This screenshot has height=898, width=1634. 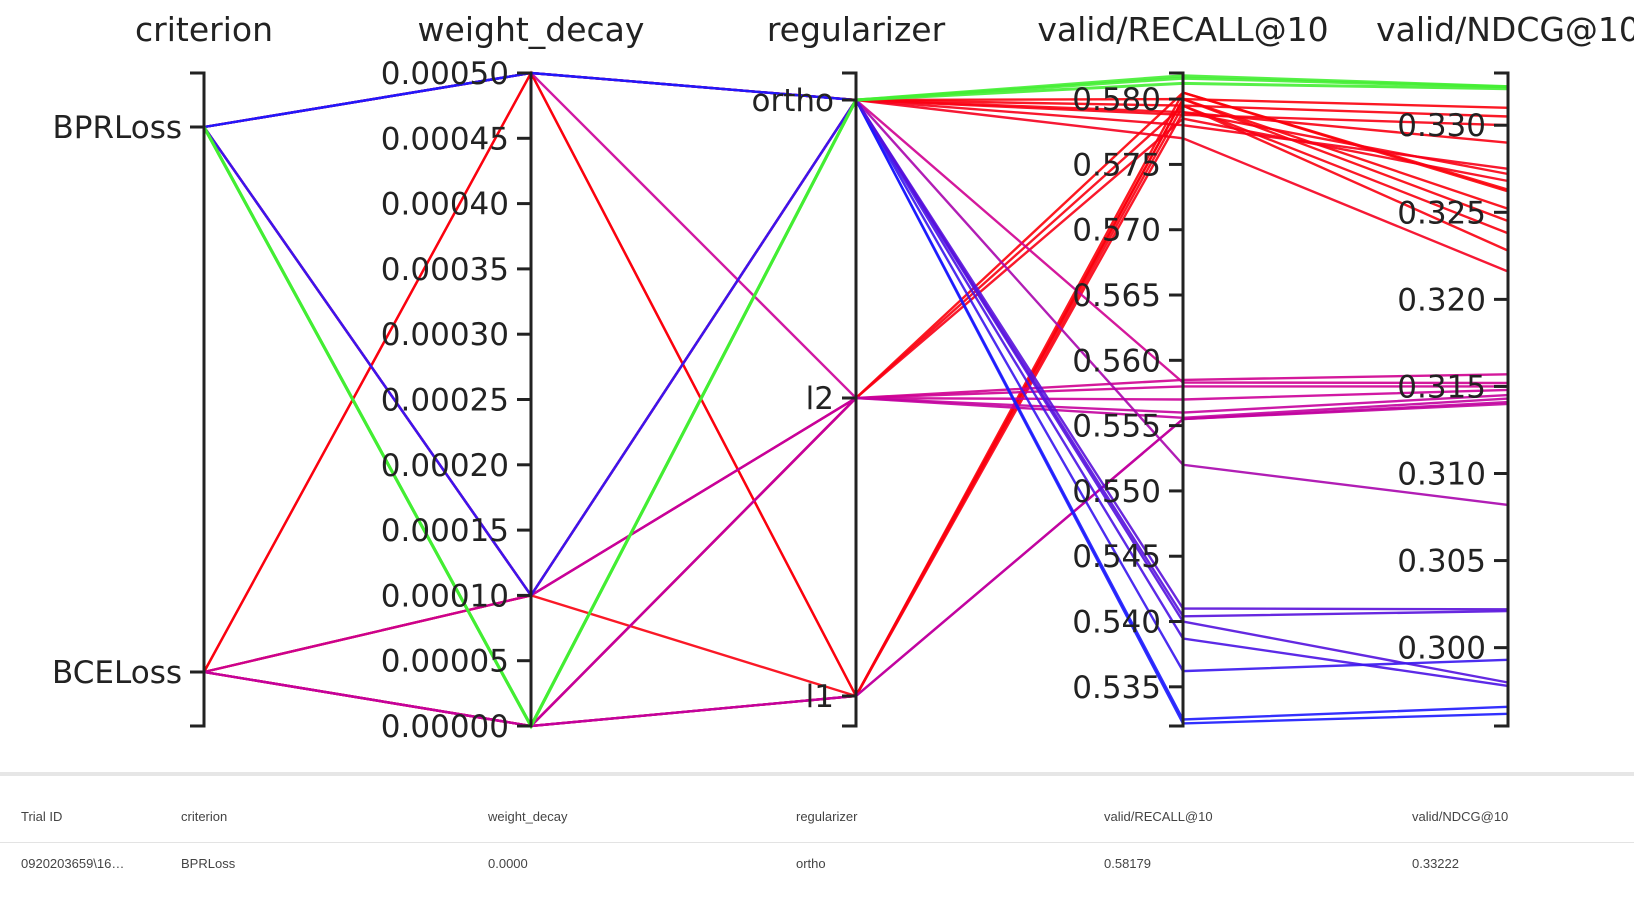 What do you see at coordinates (445, 139) in the screenshot?
I see `tick-label: 0.00045` at bounding box center [445, 139].